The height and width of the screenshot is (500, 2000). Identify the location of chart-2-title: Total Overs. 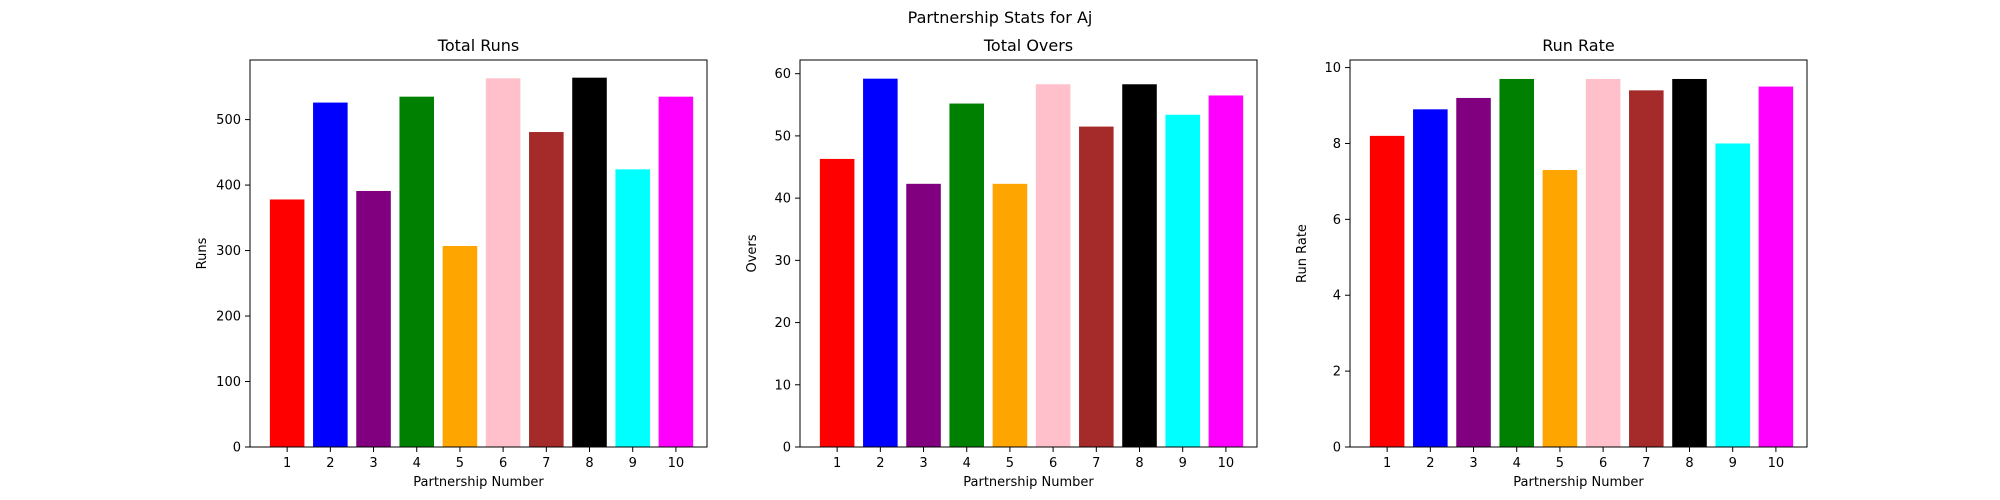
(1028, 45).